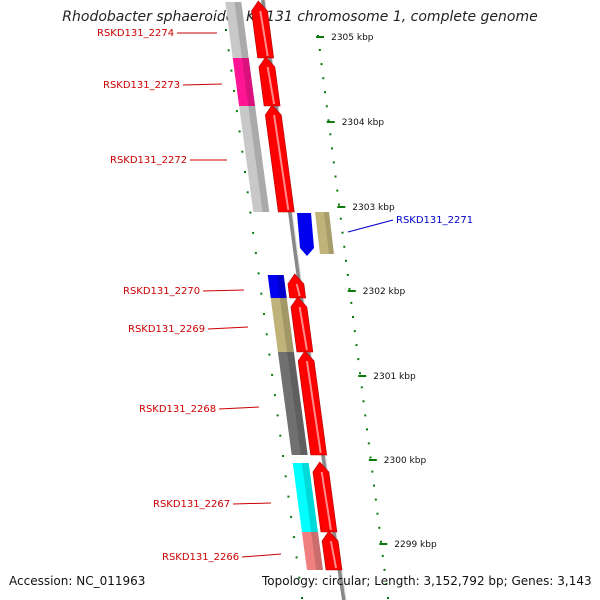 The width and height of the screenshot is (600, 600). What do you see at coordinates (166, 329) in the screenshot?
I see `gene-label: RSKD131_2269` at bounding box center [166, 329].